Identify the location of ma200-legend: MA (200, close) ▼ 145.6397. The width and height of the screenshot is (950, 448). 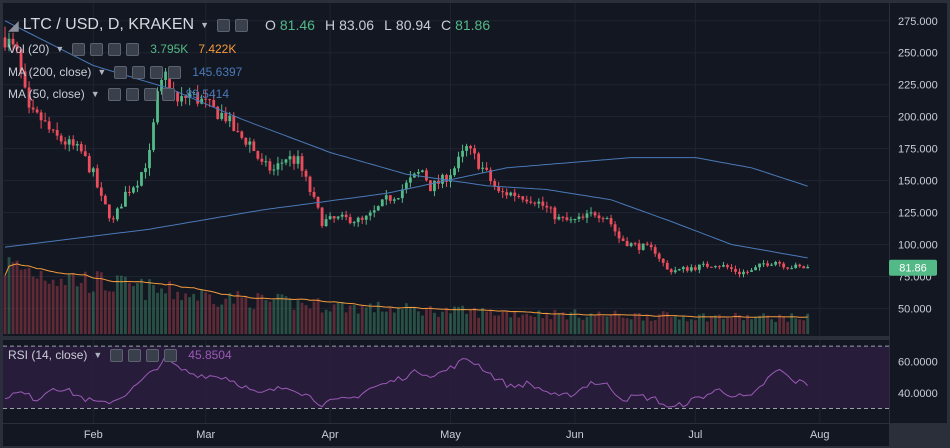
(125, 72).